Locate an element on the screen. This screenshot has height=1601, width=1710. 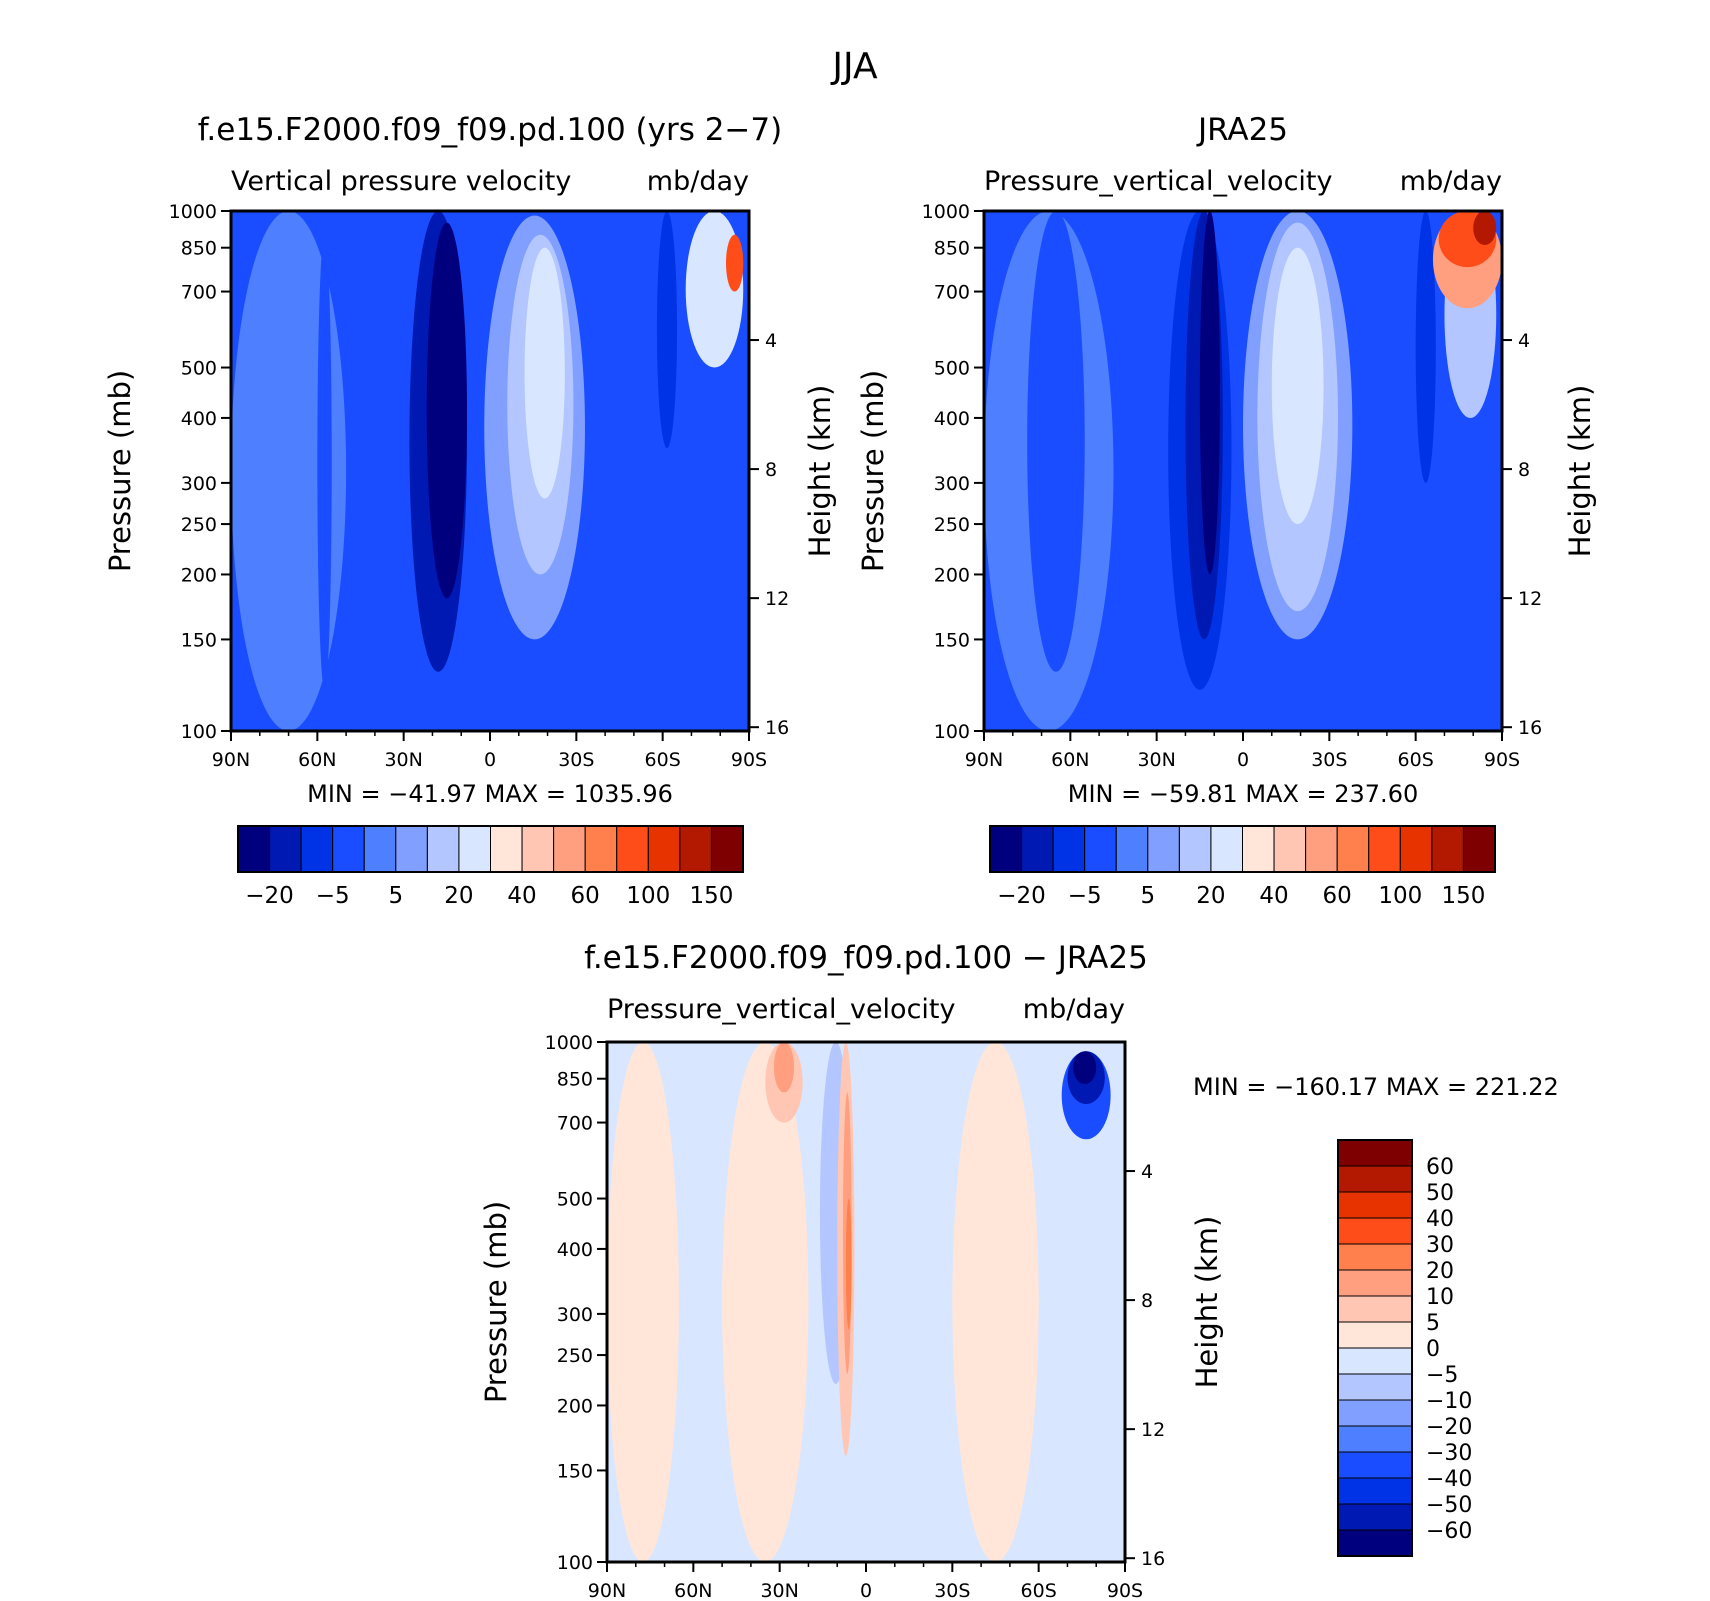
x-tick-label: 30S is located at coordinates (952, 1590).